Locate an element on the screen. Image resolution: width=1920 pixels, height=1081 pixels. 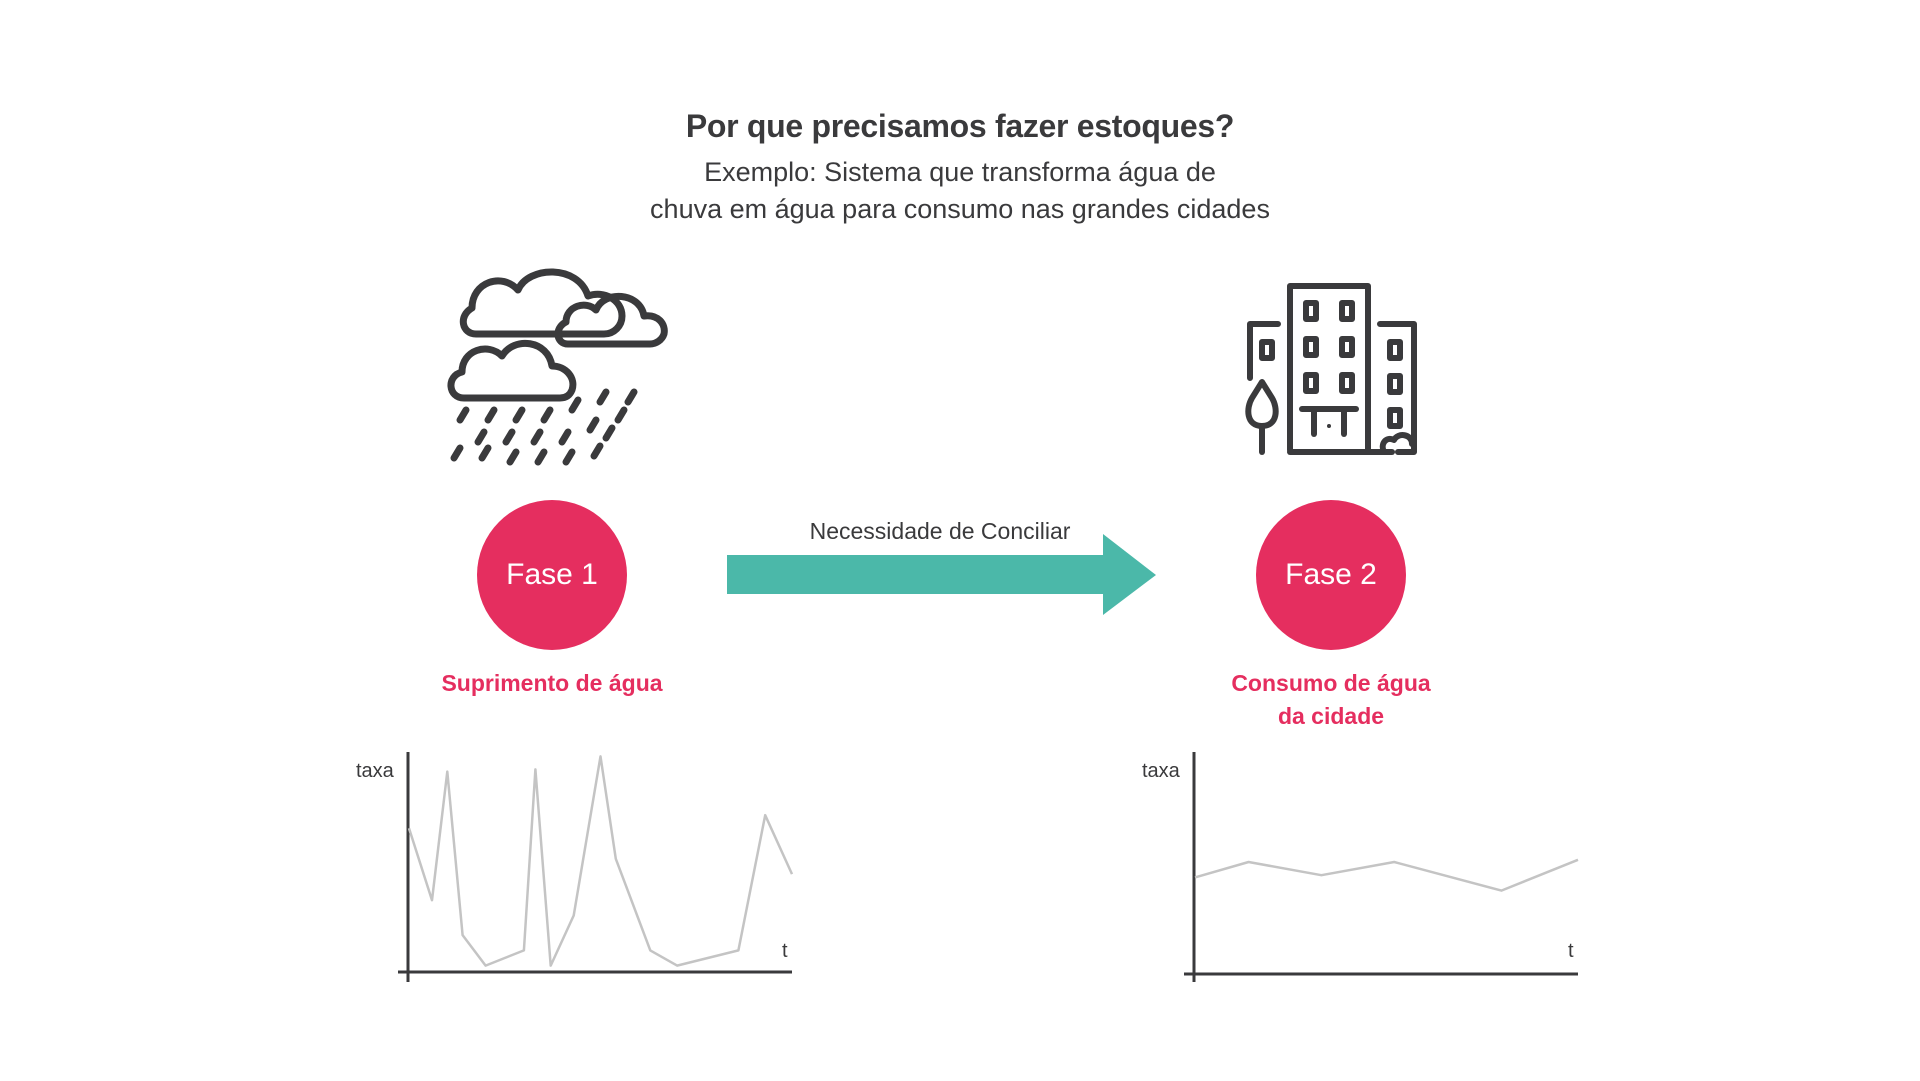
reconcile-arrow-shape is located at coordinates (941, 574).